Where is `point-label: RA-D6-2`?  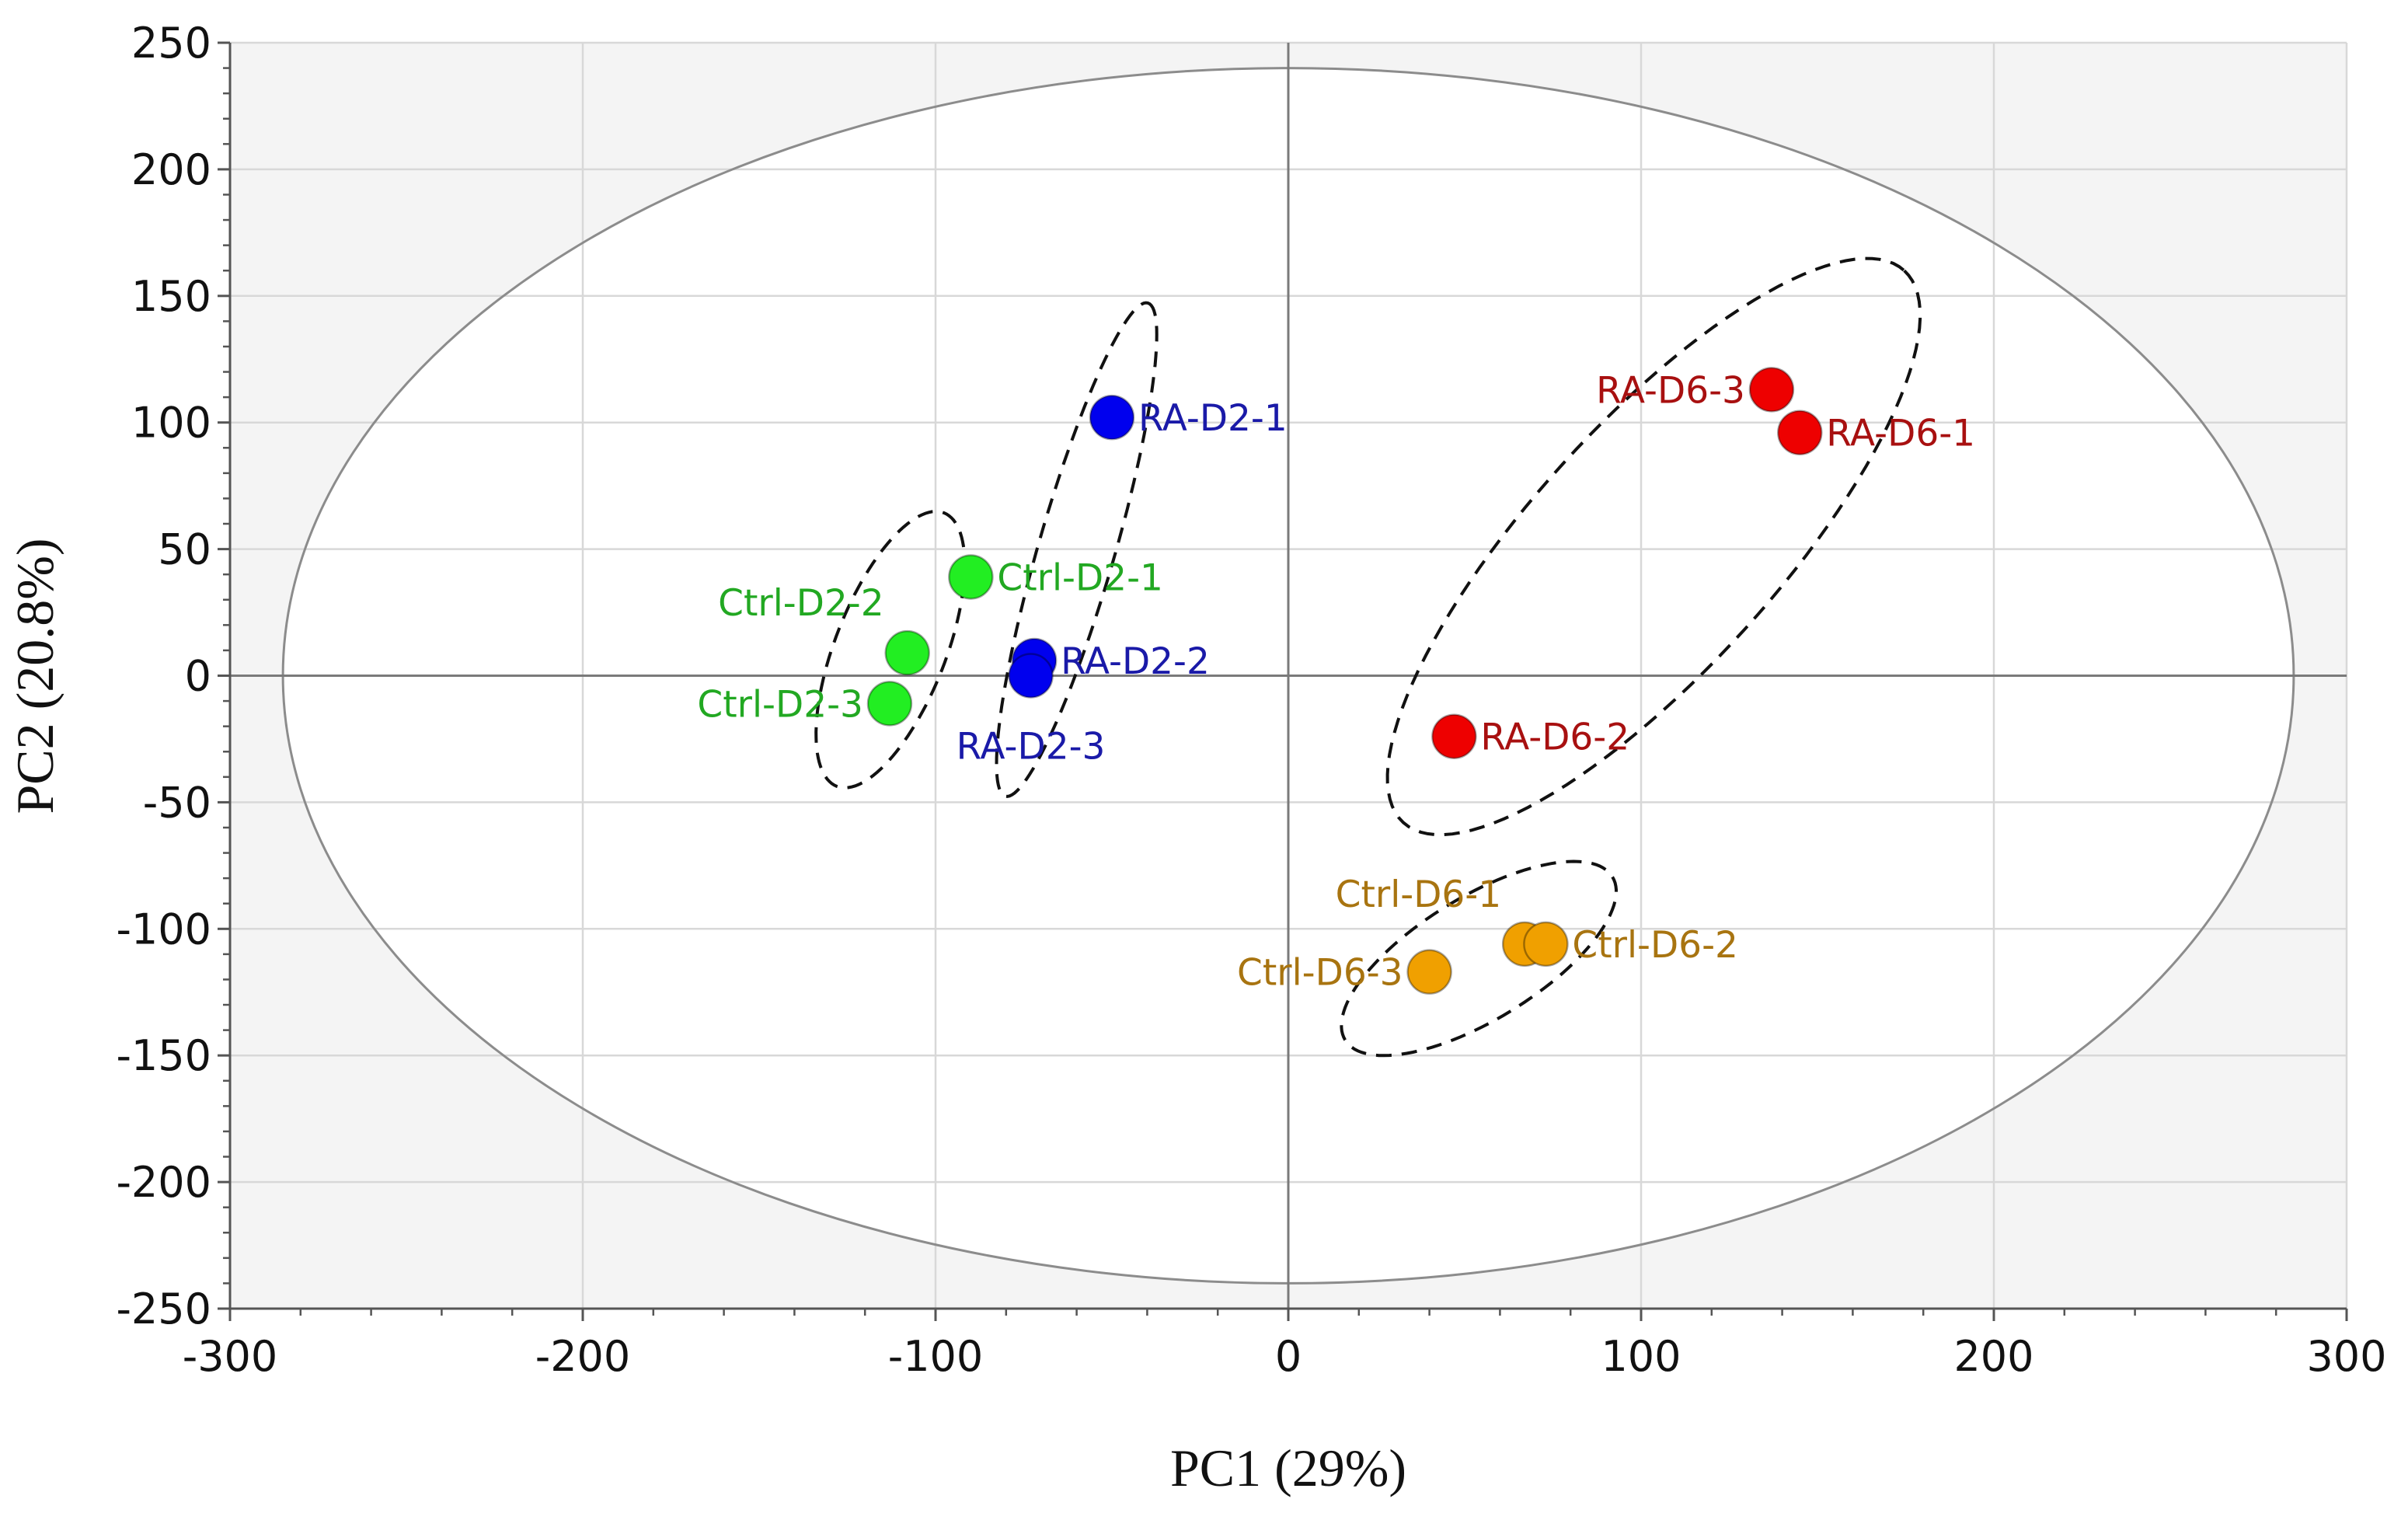 point-label: RA-D6-2 is located at coordinates (1554, 738).